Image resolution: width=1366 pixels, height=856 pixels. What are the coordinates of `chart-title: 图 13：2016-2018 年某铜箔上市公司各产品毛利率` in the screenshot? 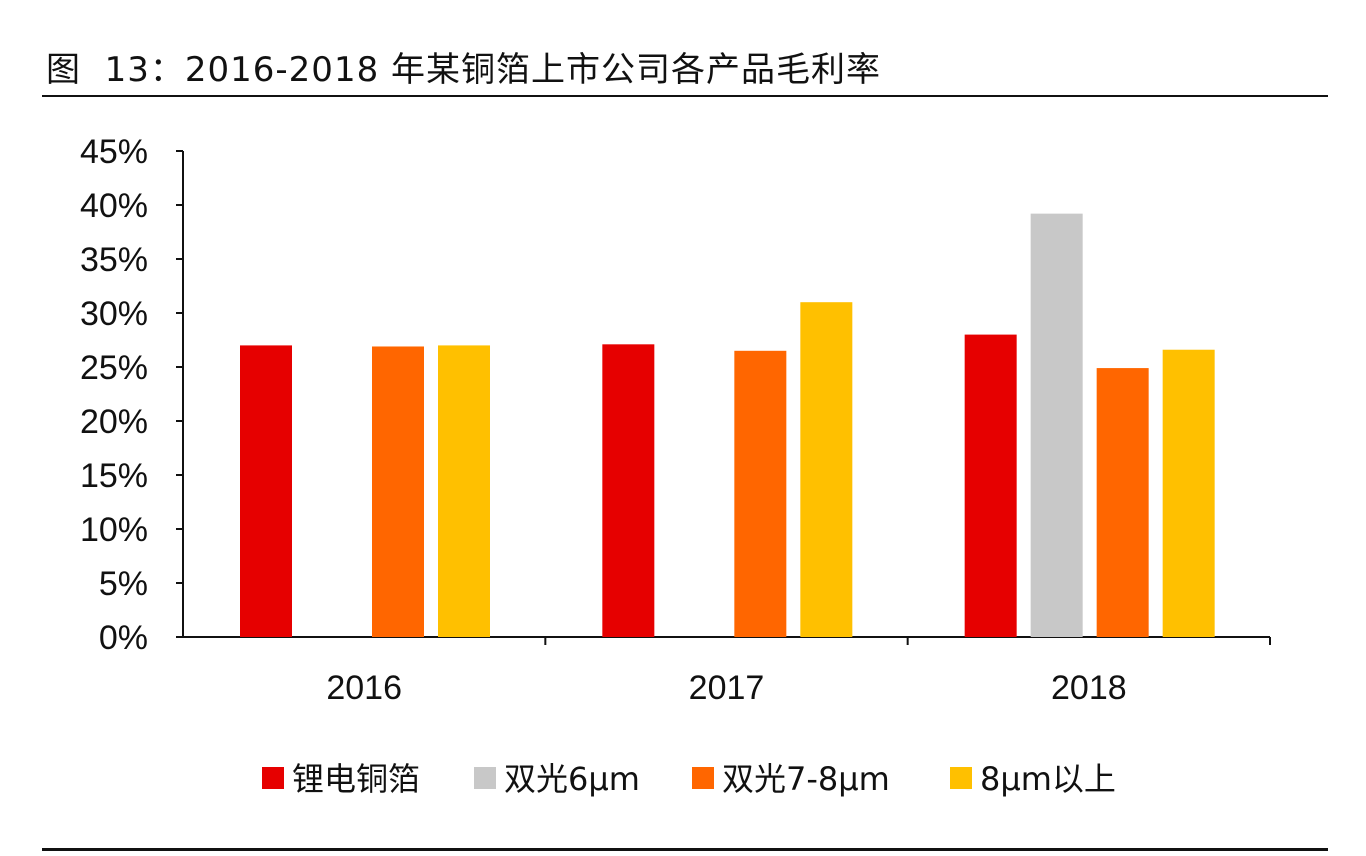 It's located at (464, 70).